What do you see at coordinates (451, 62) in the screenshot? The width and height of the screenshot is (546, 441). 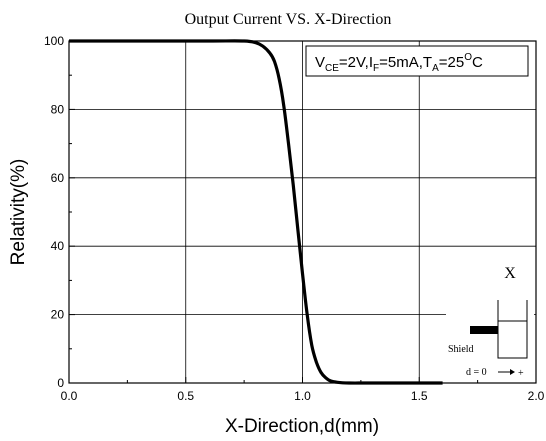 I see `condition-t-val: =25` at bounding box center [451, 62].